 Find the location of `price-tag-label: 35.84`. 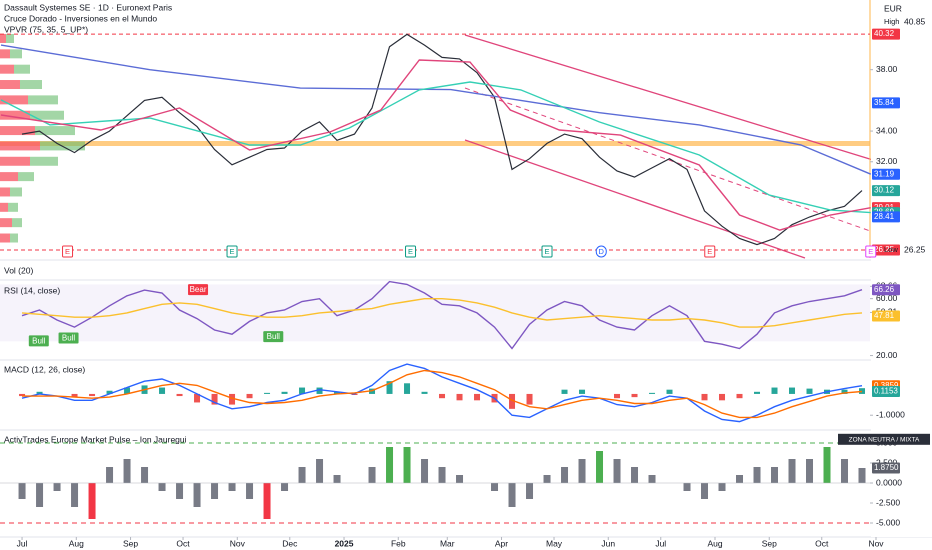

price-tag-label: 35.84 is located at coordinates (884, 102).